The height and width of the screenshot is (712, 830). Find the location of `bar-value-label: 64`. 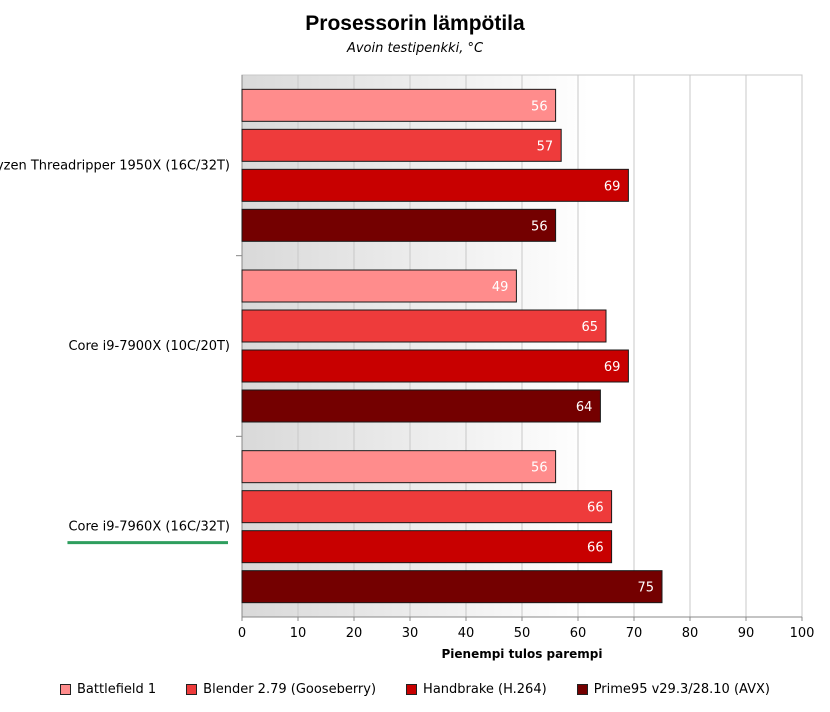

bar-value-label: 64 is located at coordinates (584, 407).